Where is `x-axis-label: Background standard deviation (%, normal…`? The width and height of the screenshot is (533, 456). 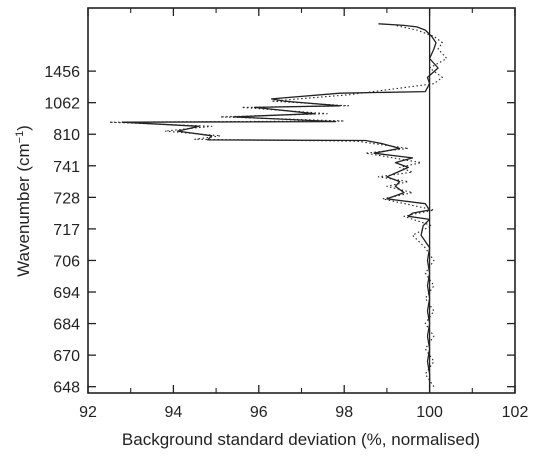
x-axis-label: Background standard deviation (%, normal… is located at coordinates (301, 439).